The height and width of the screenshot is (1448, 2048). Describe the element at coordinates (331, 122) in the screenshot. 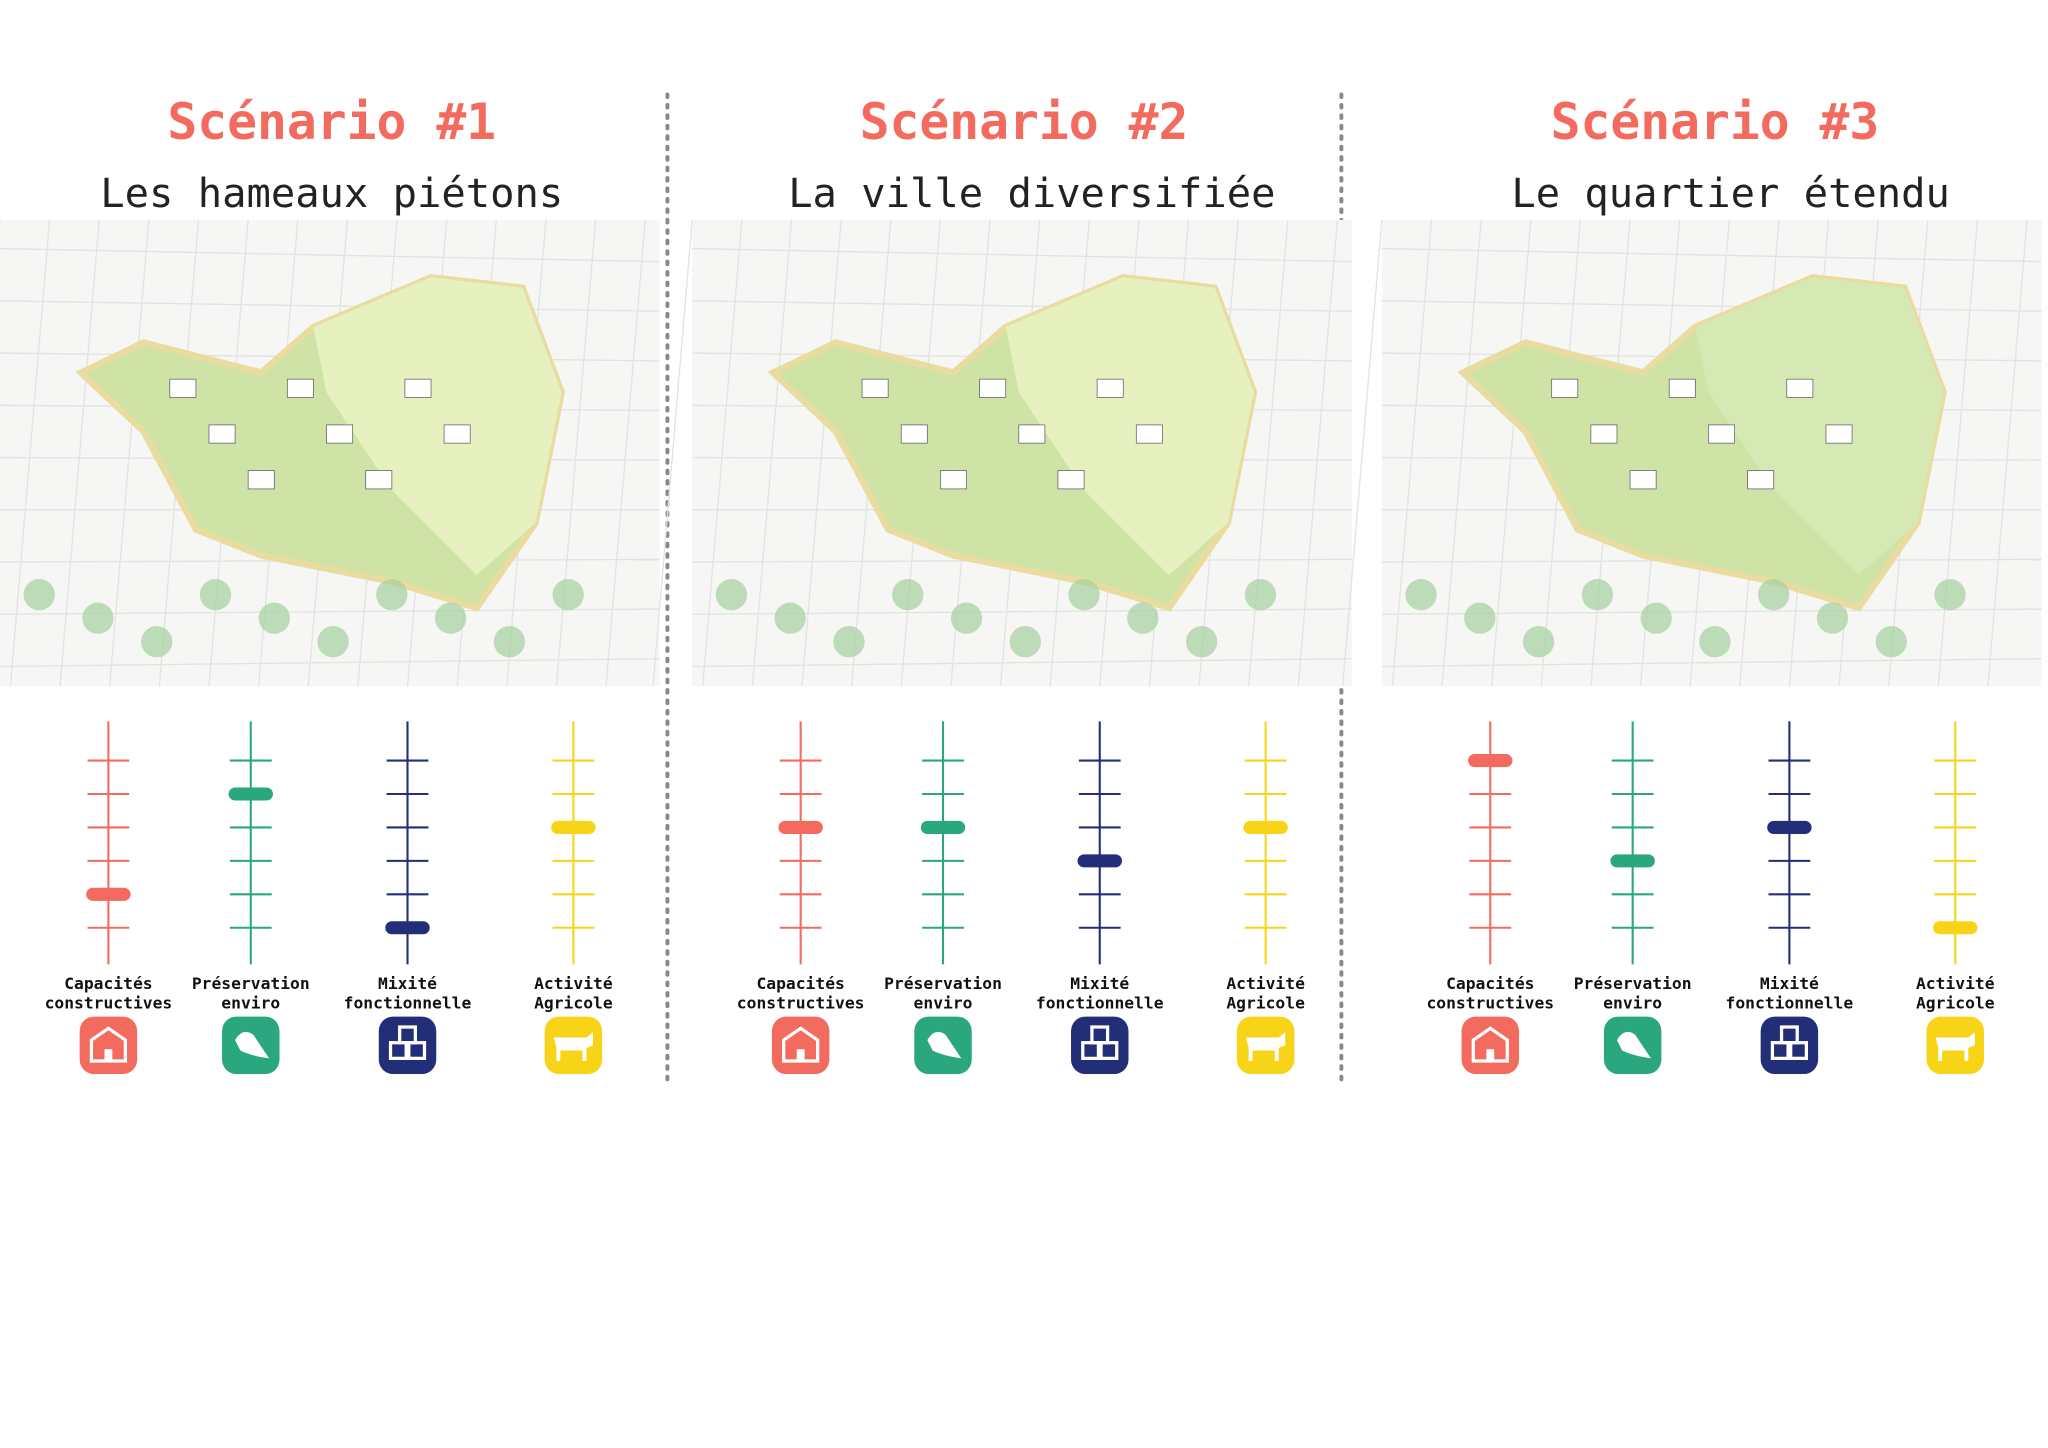

I see `scenario-title: Scénario #1` at that location.